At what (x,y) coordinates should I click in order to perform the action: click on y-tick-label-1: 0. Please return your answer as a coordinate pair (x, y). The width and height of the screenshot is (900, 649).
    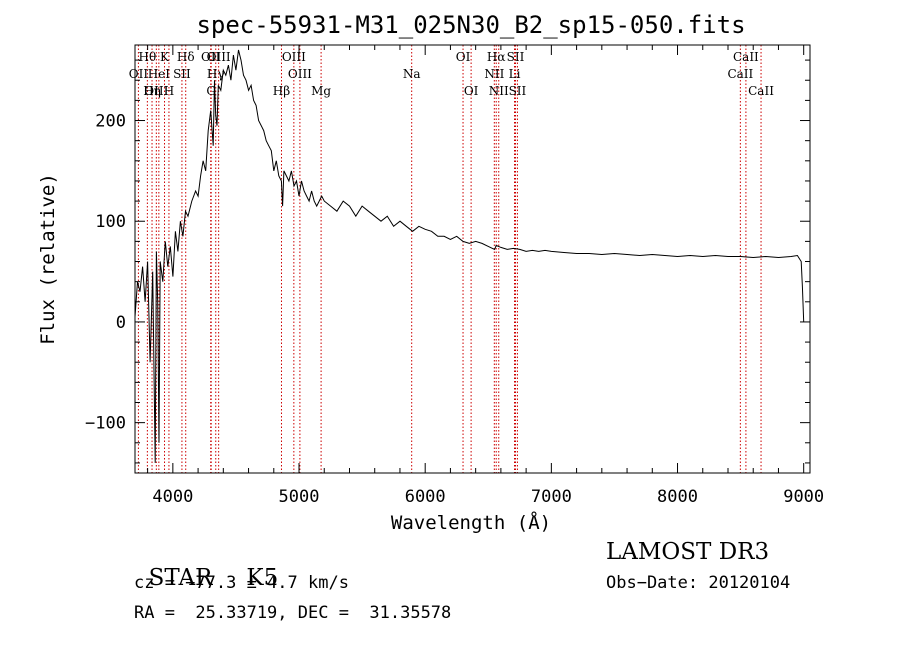
    Looking at the image, I should click on (121, 323).